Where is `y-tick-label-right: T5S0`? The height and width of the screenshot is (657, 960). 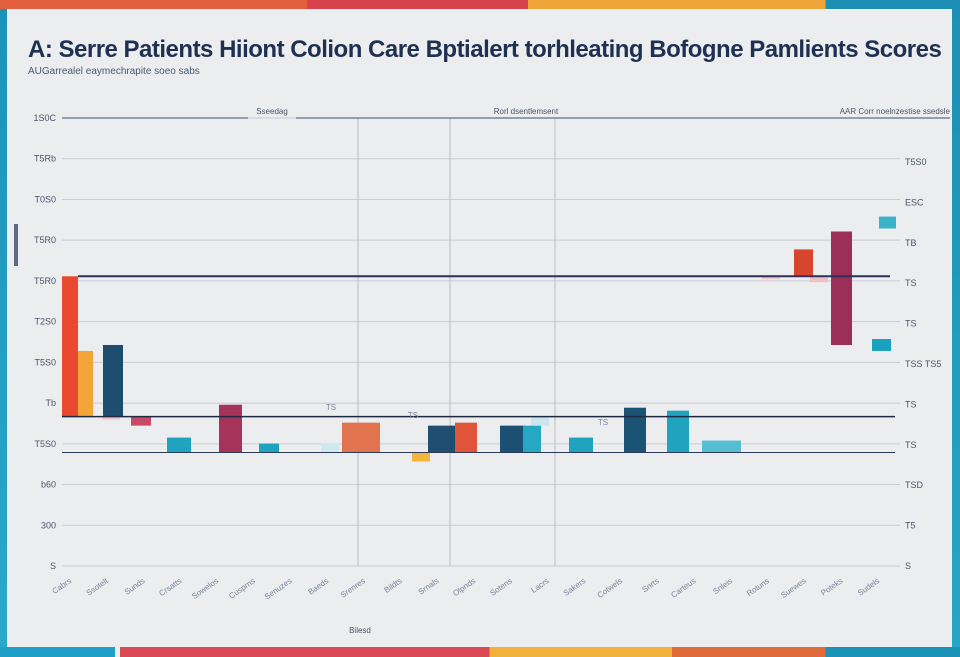
y-tick-label-right: T5S0 is located at coordinates (916, 162).